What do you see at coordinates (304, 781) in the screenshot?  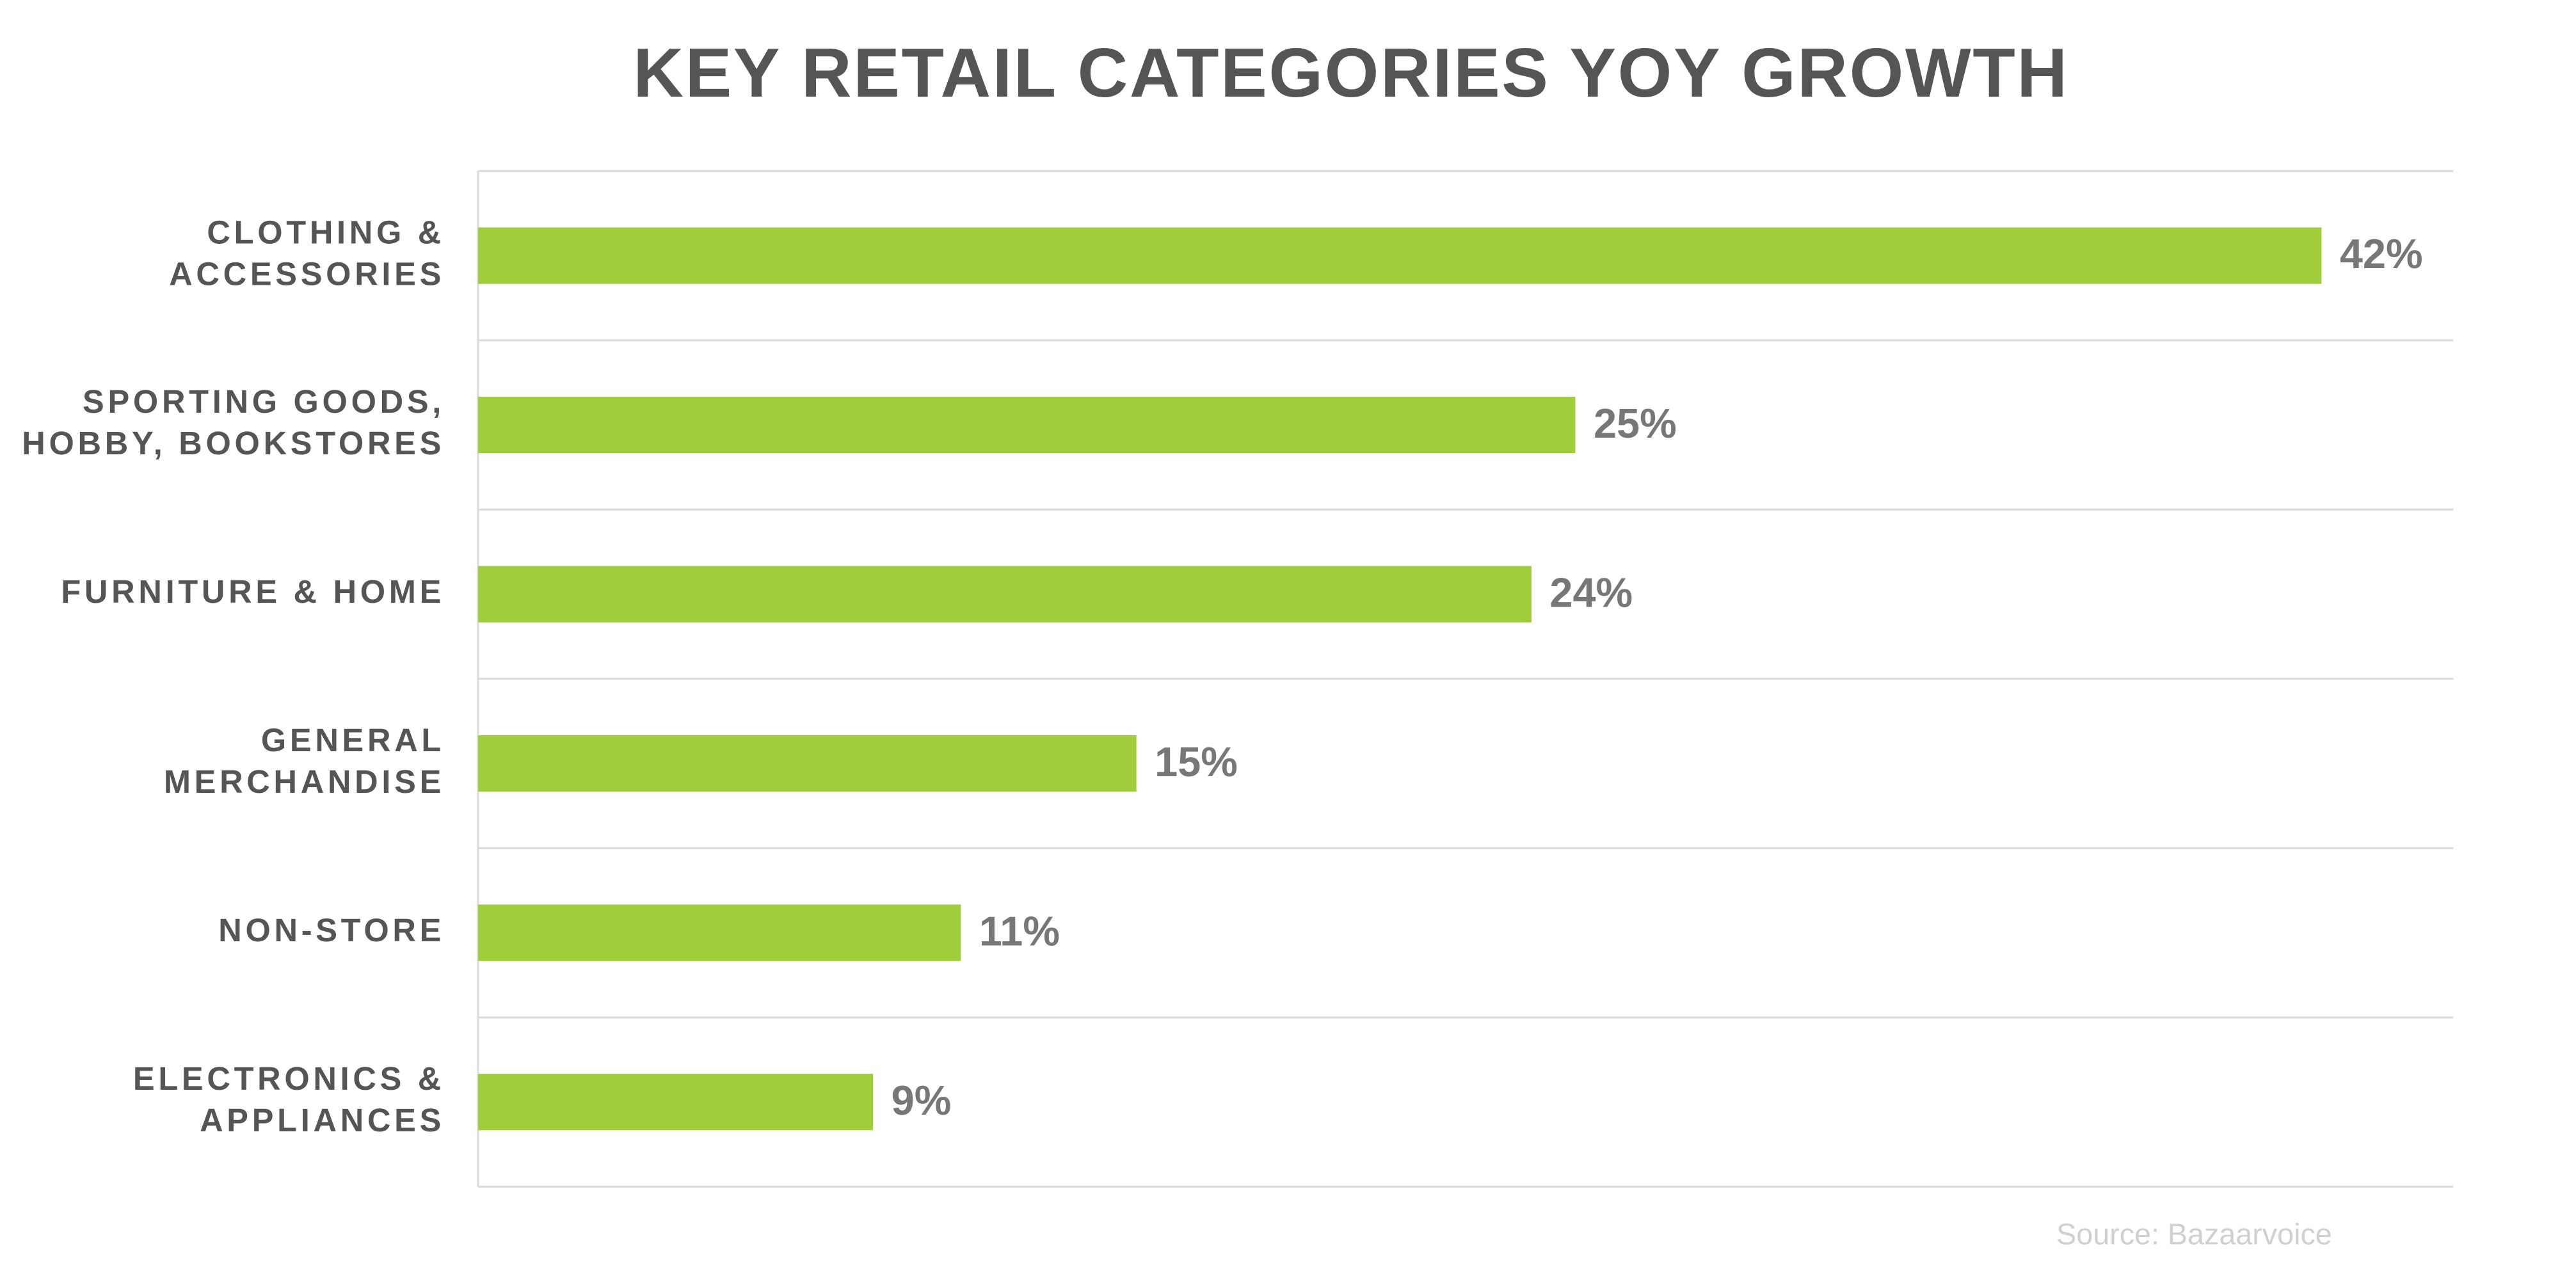 I see `category-label: MERCHANDISE` at bounding box center [304, 781].